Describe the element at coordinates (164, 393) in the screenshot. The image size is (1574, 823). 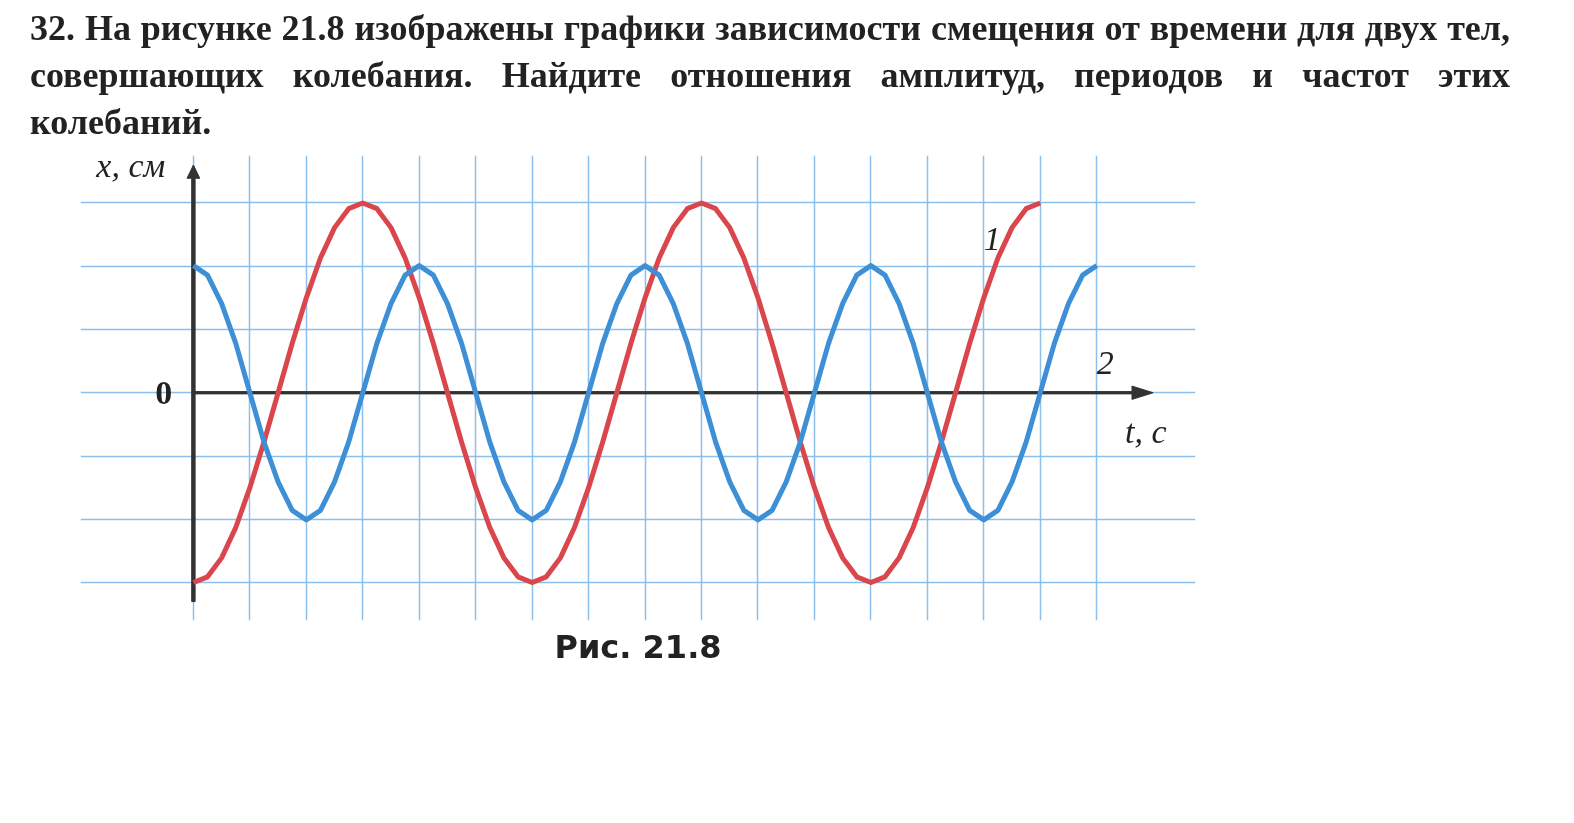
I see `text: 0` at that location.